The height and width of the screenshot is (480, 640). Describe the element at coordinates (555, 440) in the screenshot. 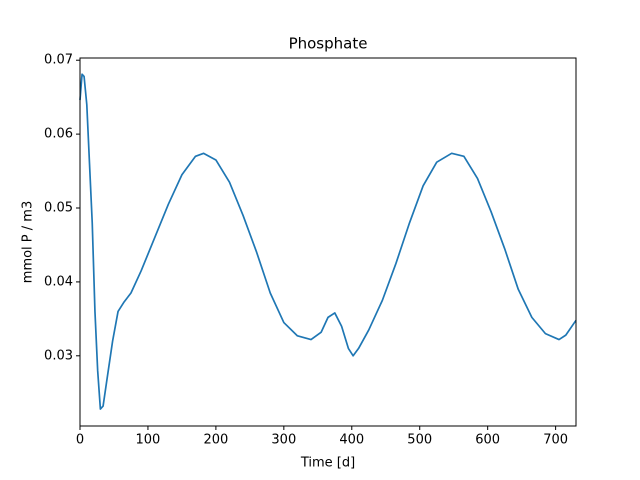

I see `x-tick-label: 700` at that location.